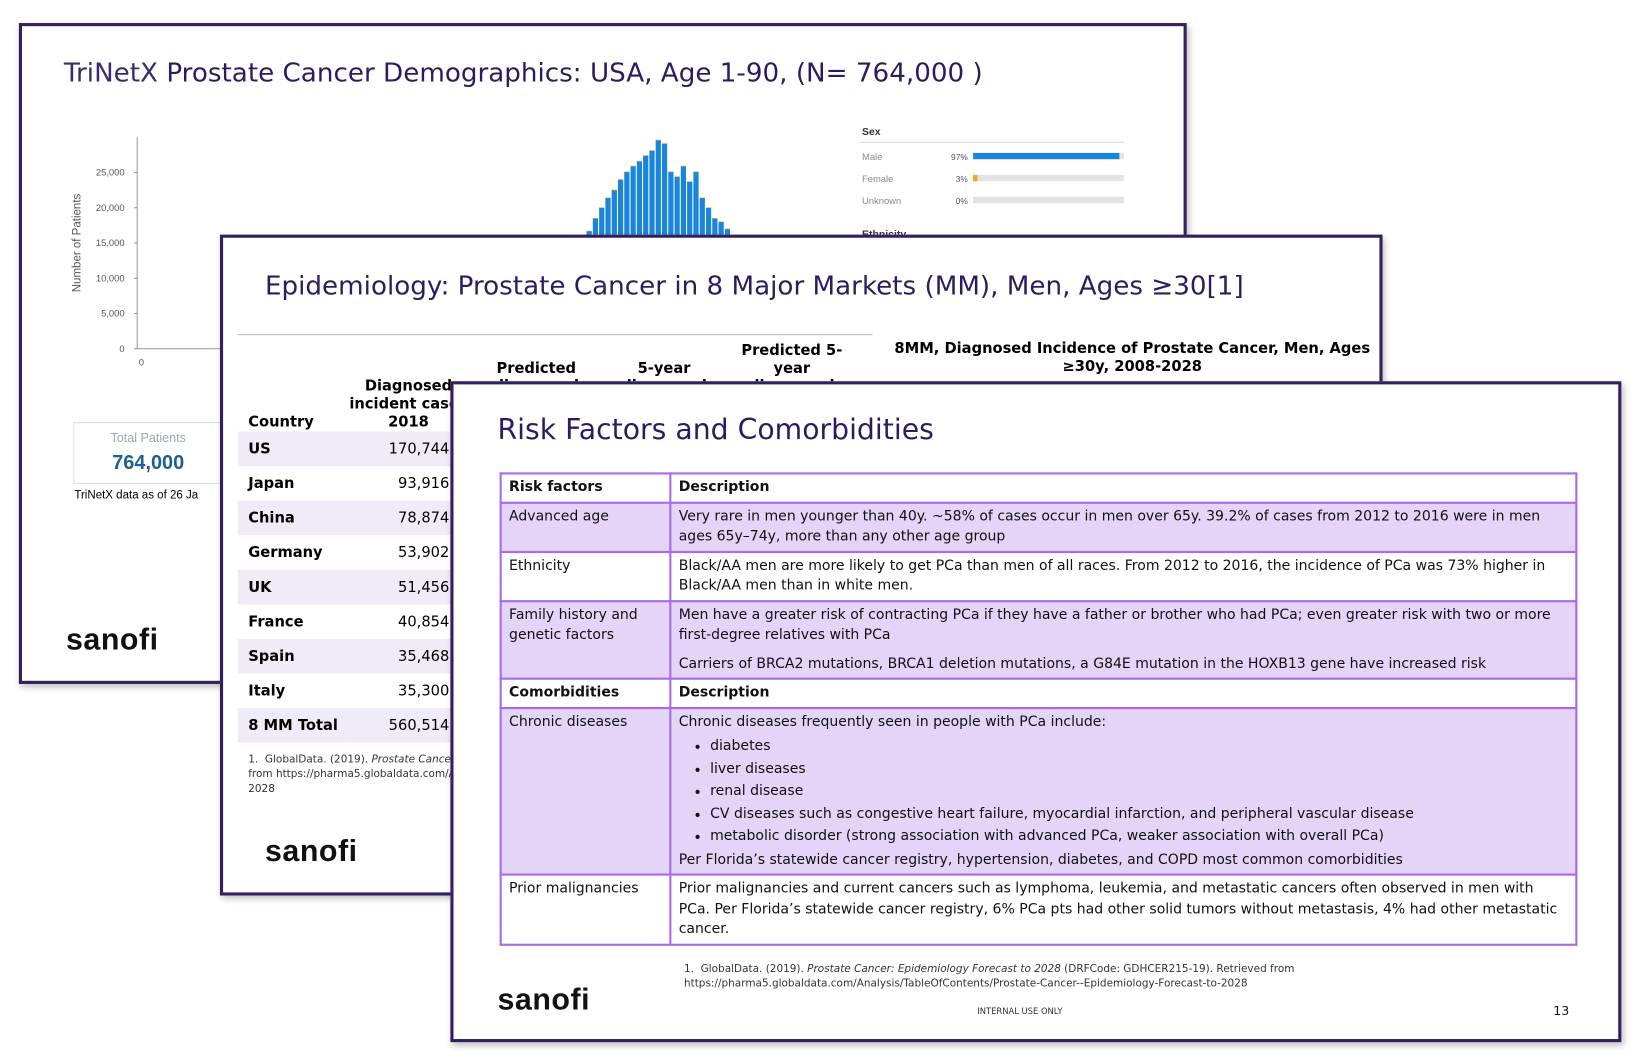  What do you see at coordinates (110, 172) in the screenshot?
I see `y-tick-label: 25,000` at bounding box center [110, 172].